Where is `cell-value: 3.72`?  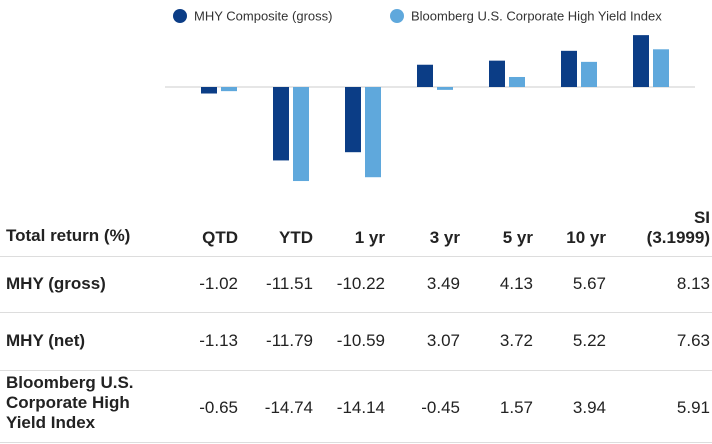 cell-value: 3.72 is located at coordinates (516, 340).